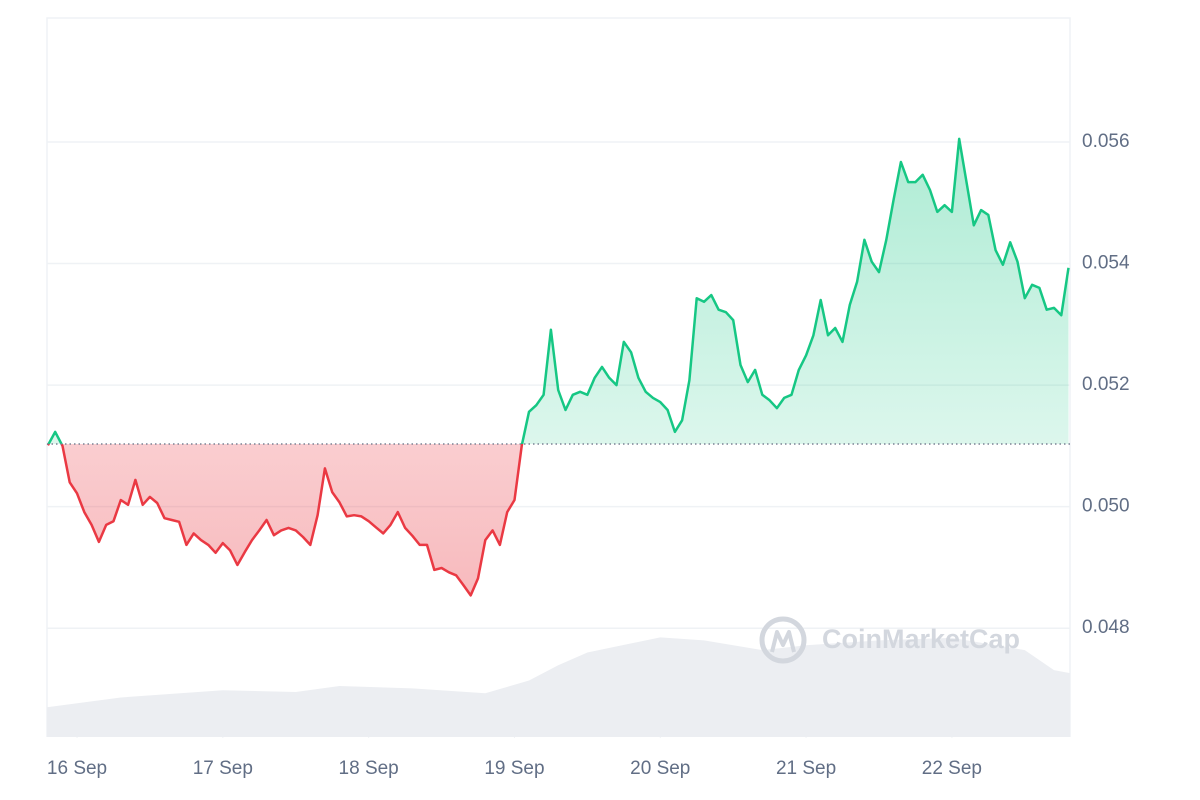  What do you see at coordinates (1106, 141) in the screenshot?
I see `y-tick-label: 0.056` at bounding box center [1106, 141].